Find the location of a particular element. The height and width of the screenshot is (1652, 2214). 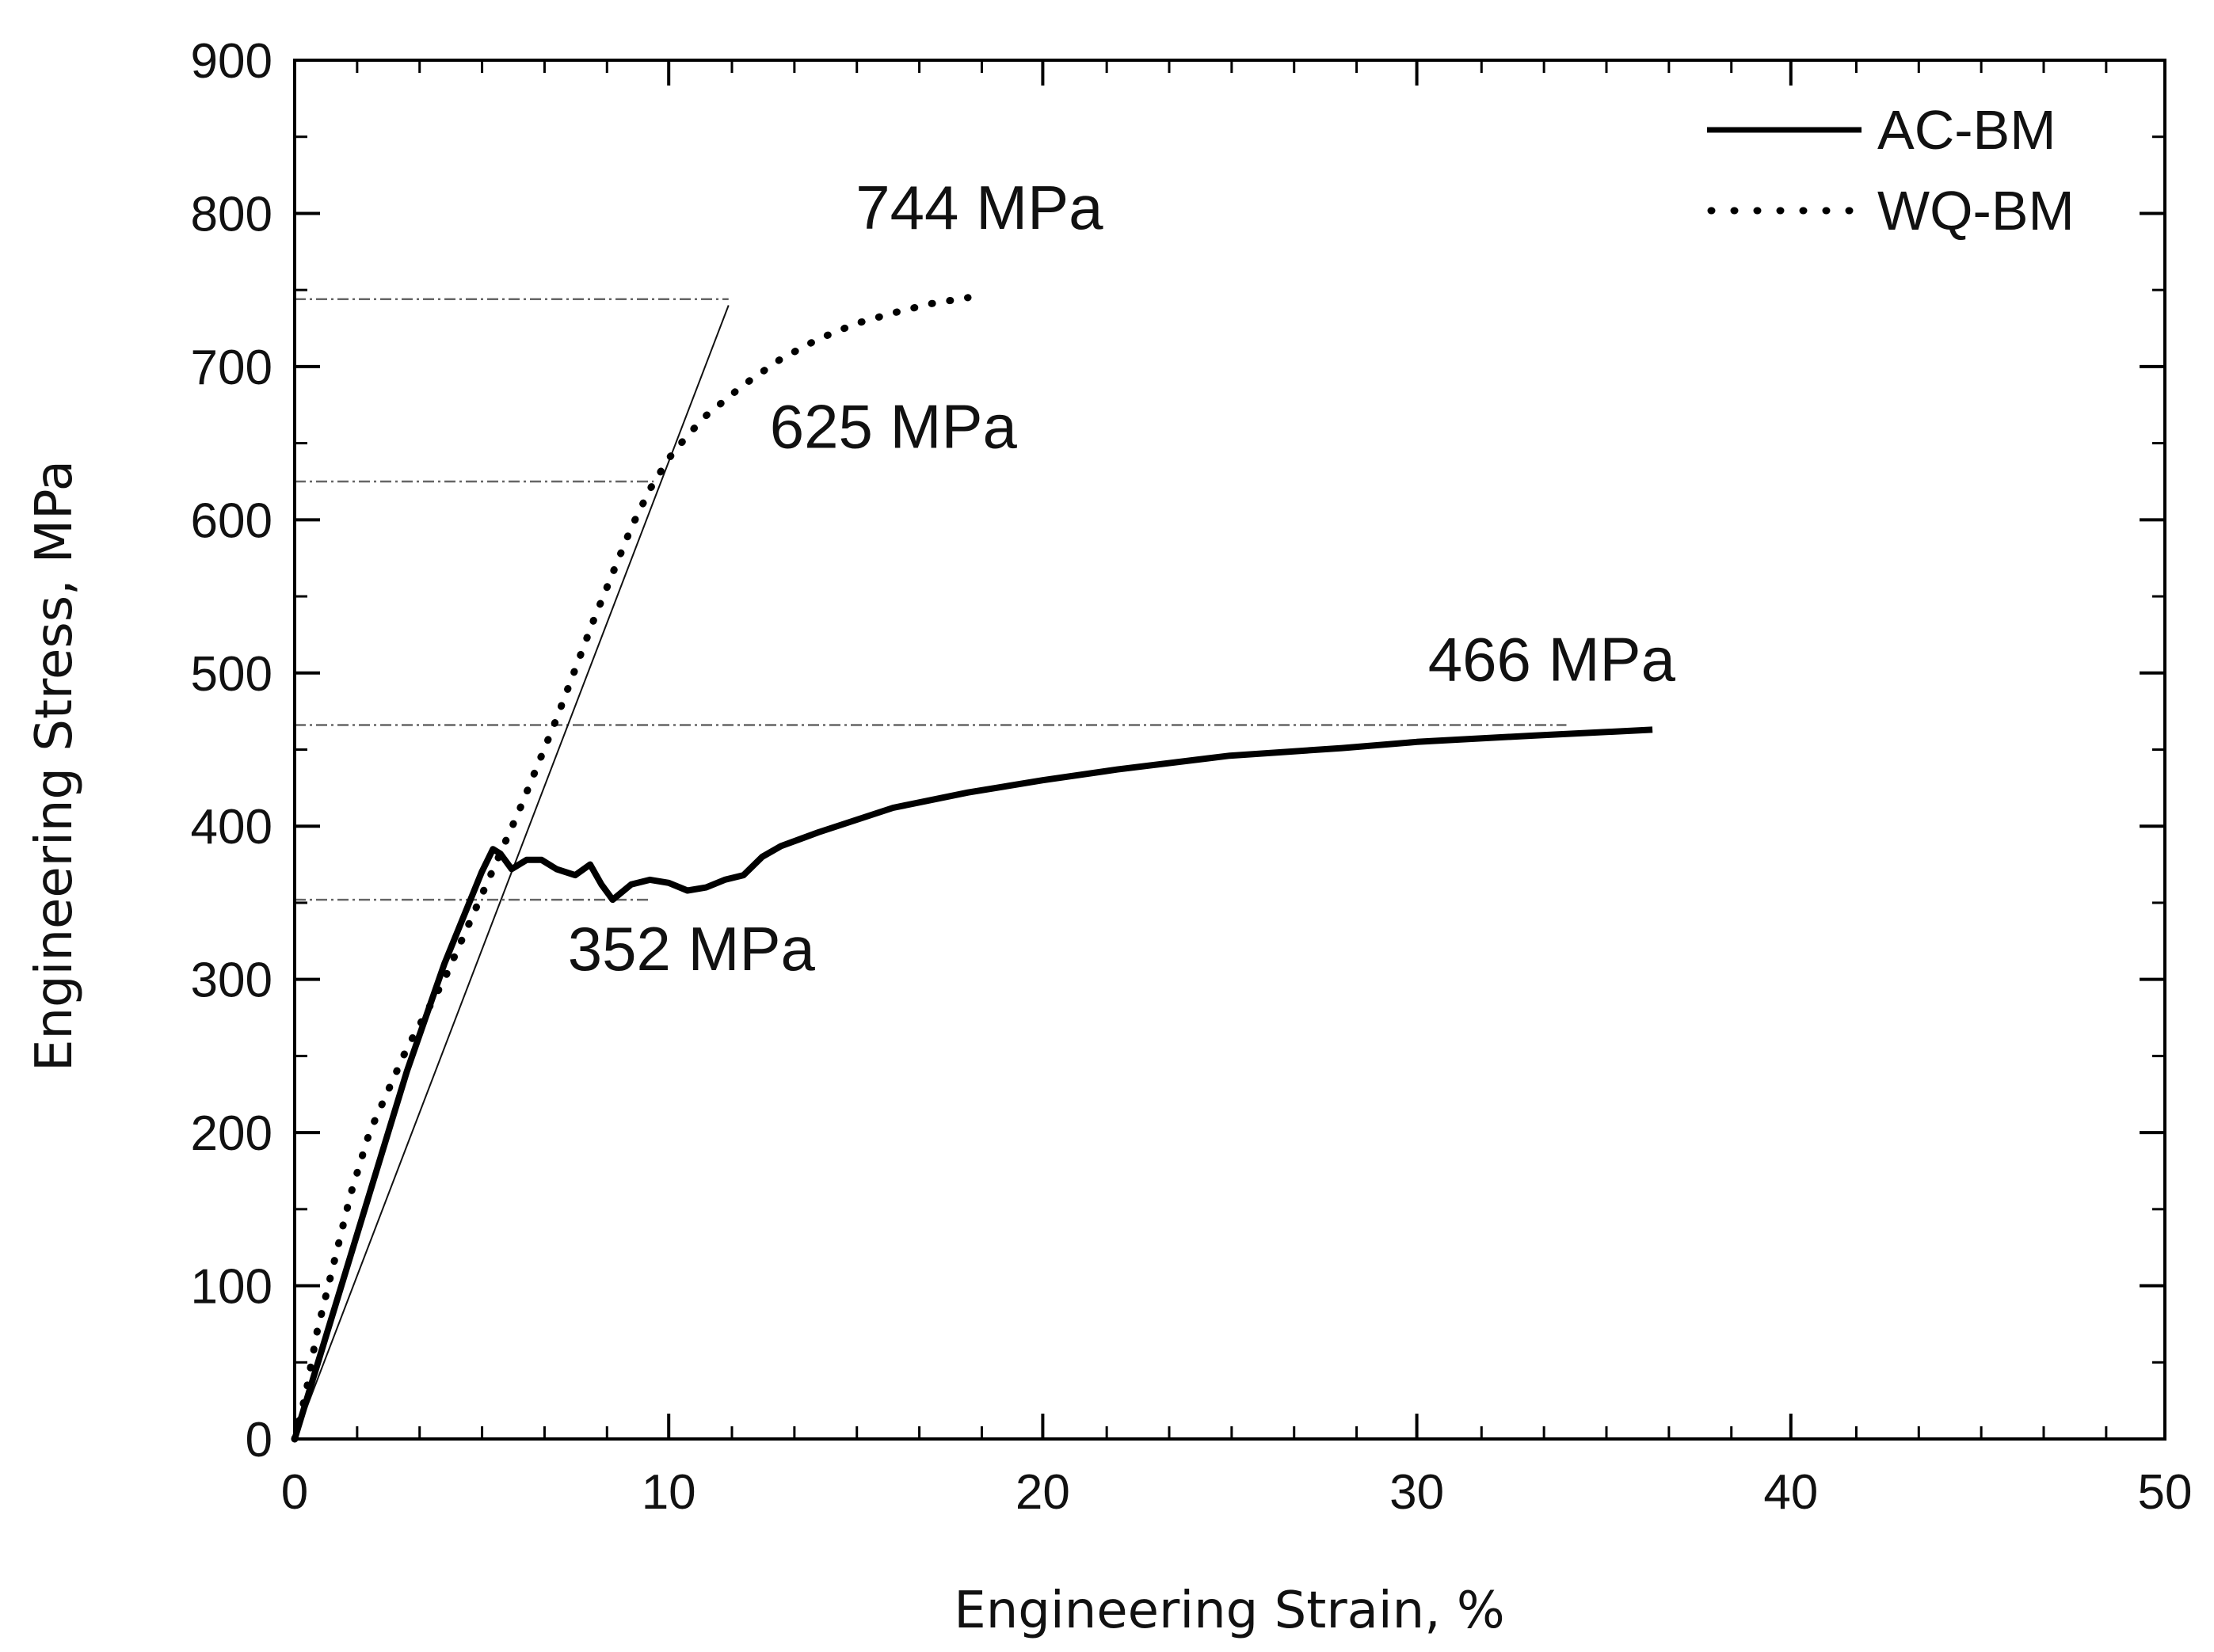

x-tick-label: 30 is located at coordinates (1416, 1492).